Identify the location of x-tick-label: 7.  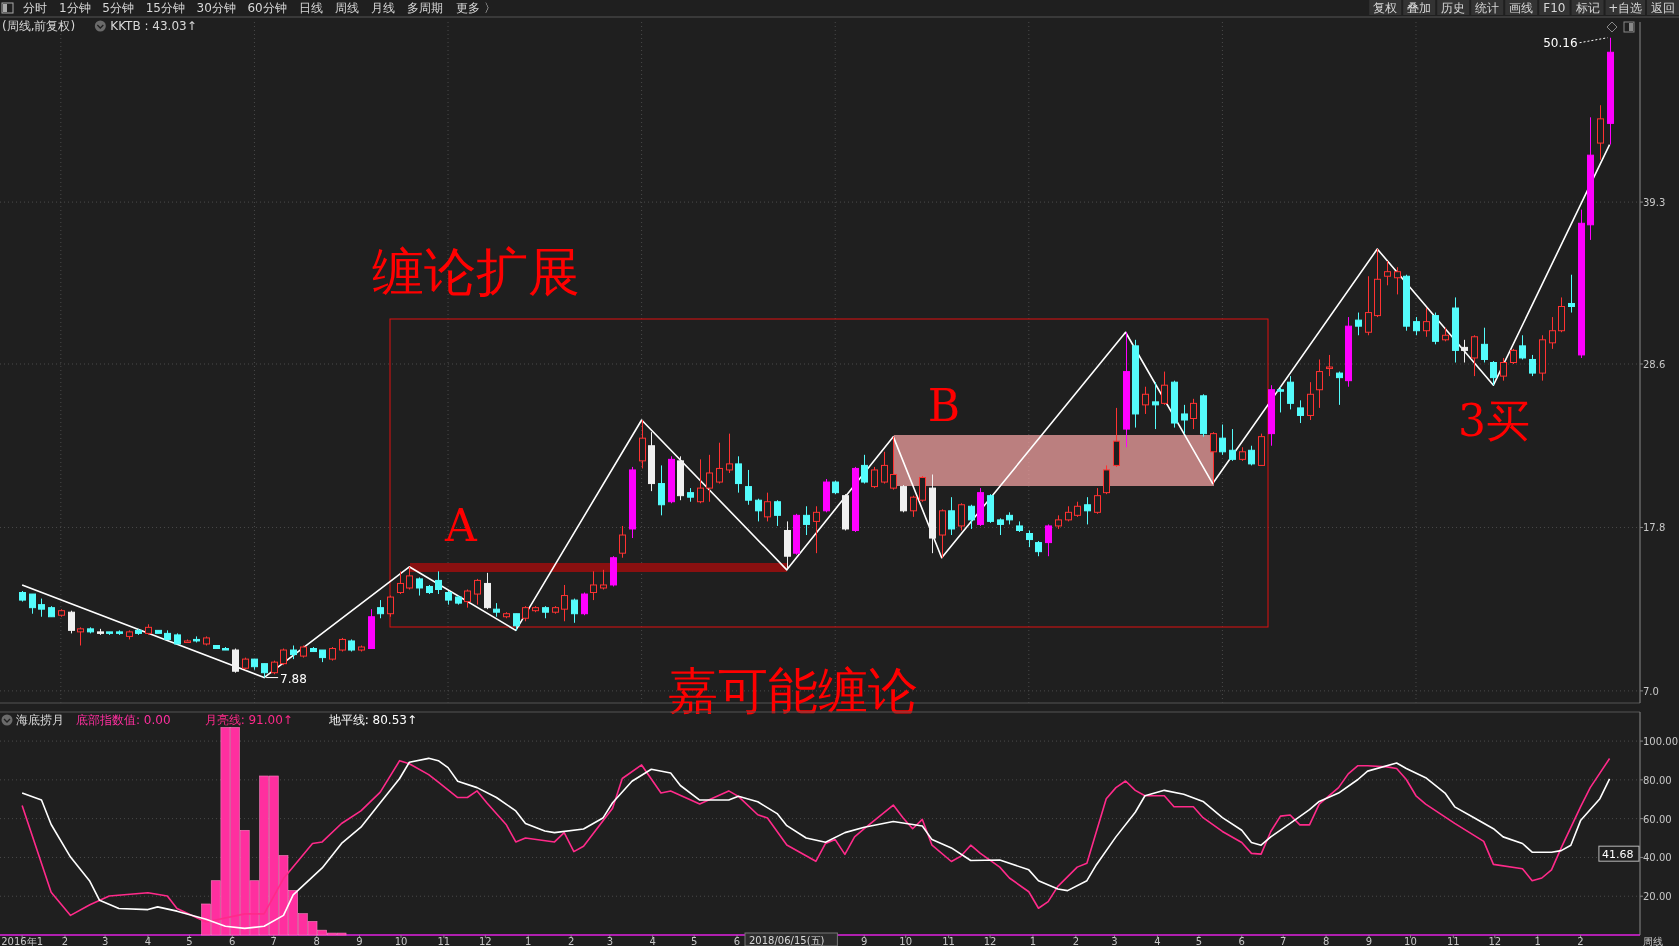
(1283, 941).